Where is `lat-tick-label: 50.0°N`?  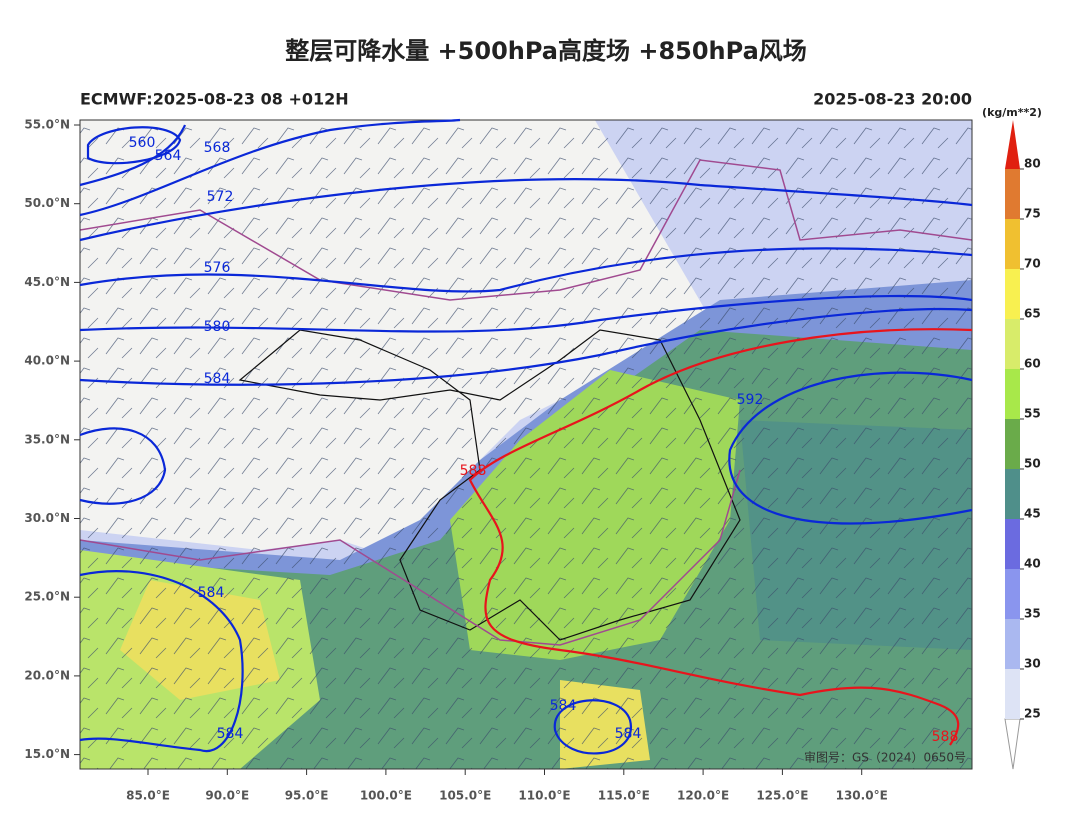
lat-tick-label: 50.0°N is located at coordinates (47, 203).